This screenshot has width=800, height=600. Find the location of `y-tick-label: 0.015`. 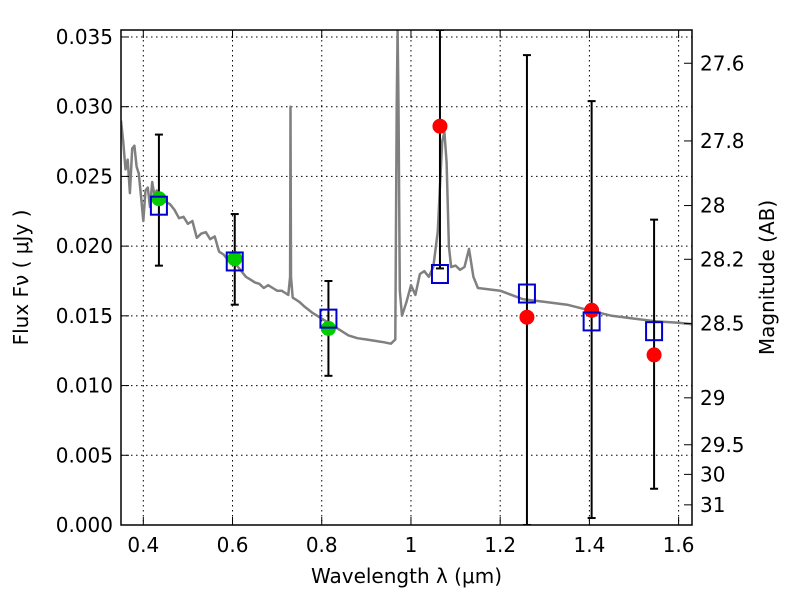

y-tick-label: 0.015 is located at coordinates (84, 316).